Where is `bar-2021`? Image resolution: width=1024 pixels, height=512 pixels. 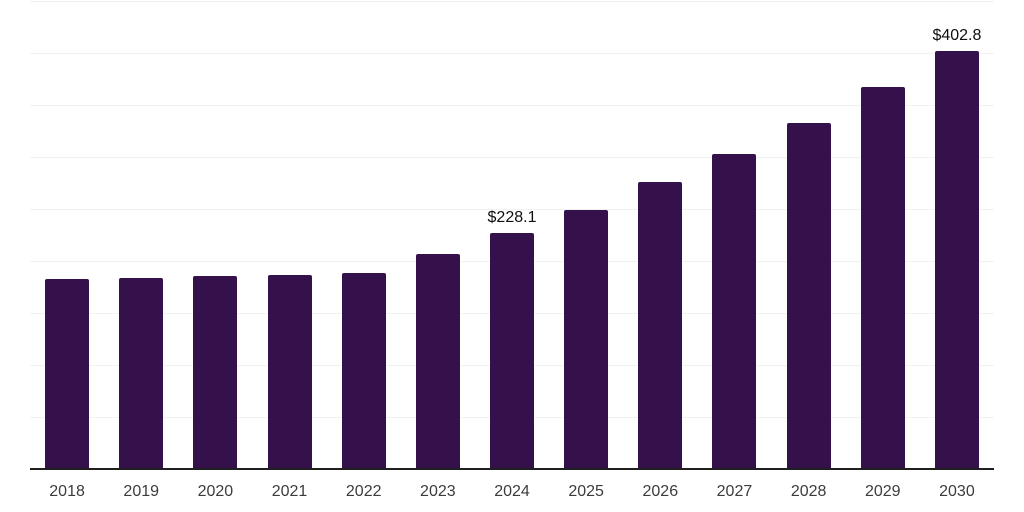 bar-2021 is located at coordinates (289, 372).